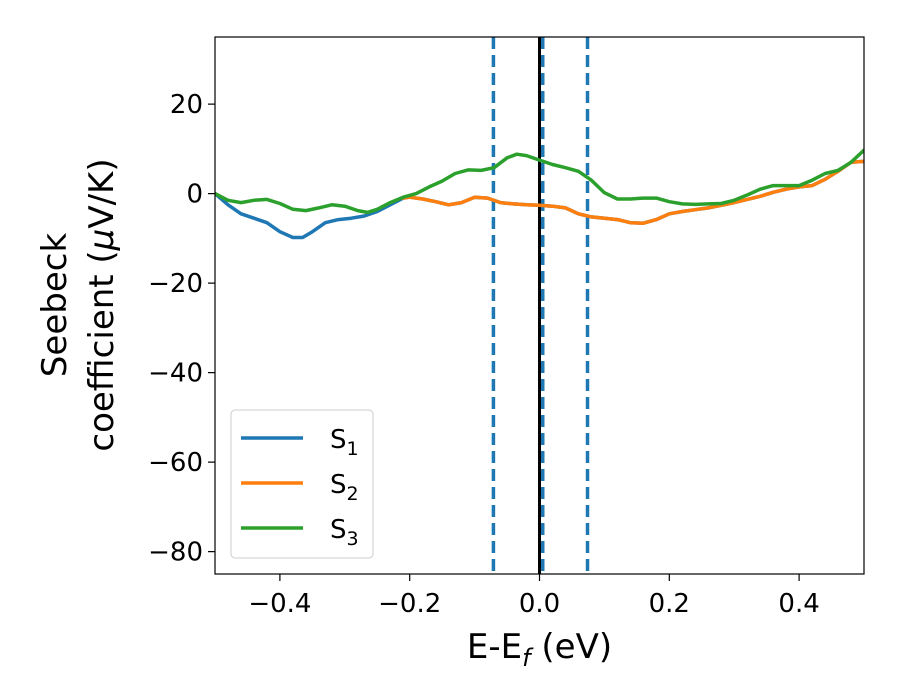  Describe the element at coordinates (353, 449) in the screenshot. I see `legend-label-sub: 1` at that location.